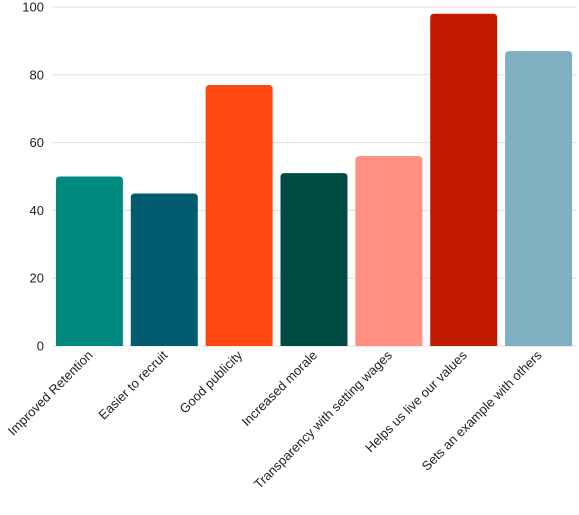 The width and height of the screenshot is (579, 515). Describe the element at coordinates (40, 346) in the screenshot. I see `y-tick-label: 0` at that location.